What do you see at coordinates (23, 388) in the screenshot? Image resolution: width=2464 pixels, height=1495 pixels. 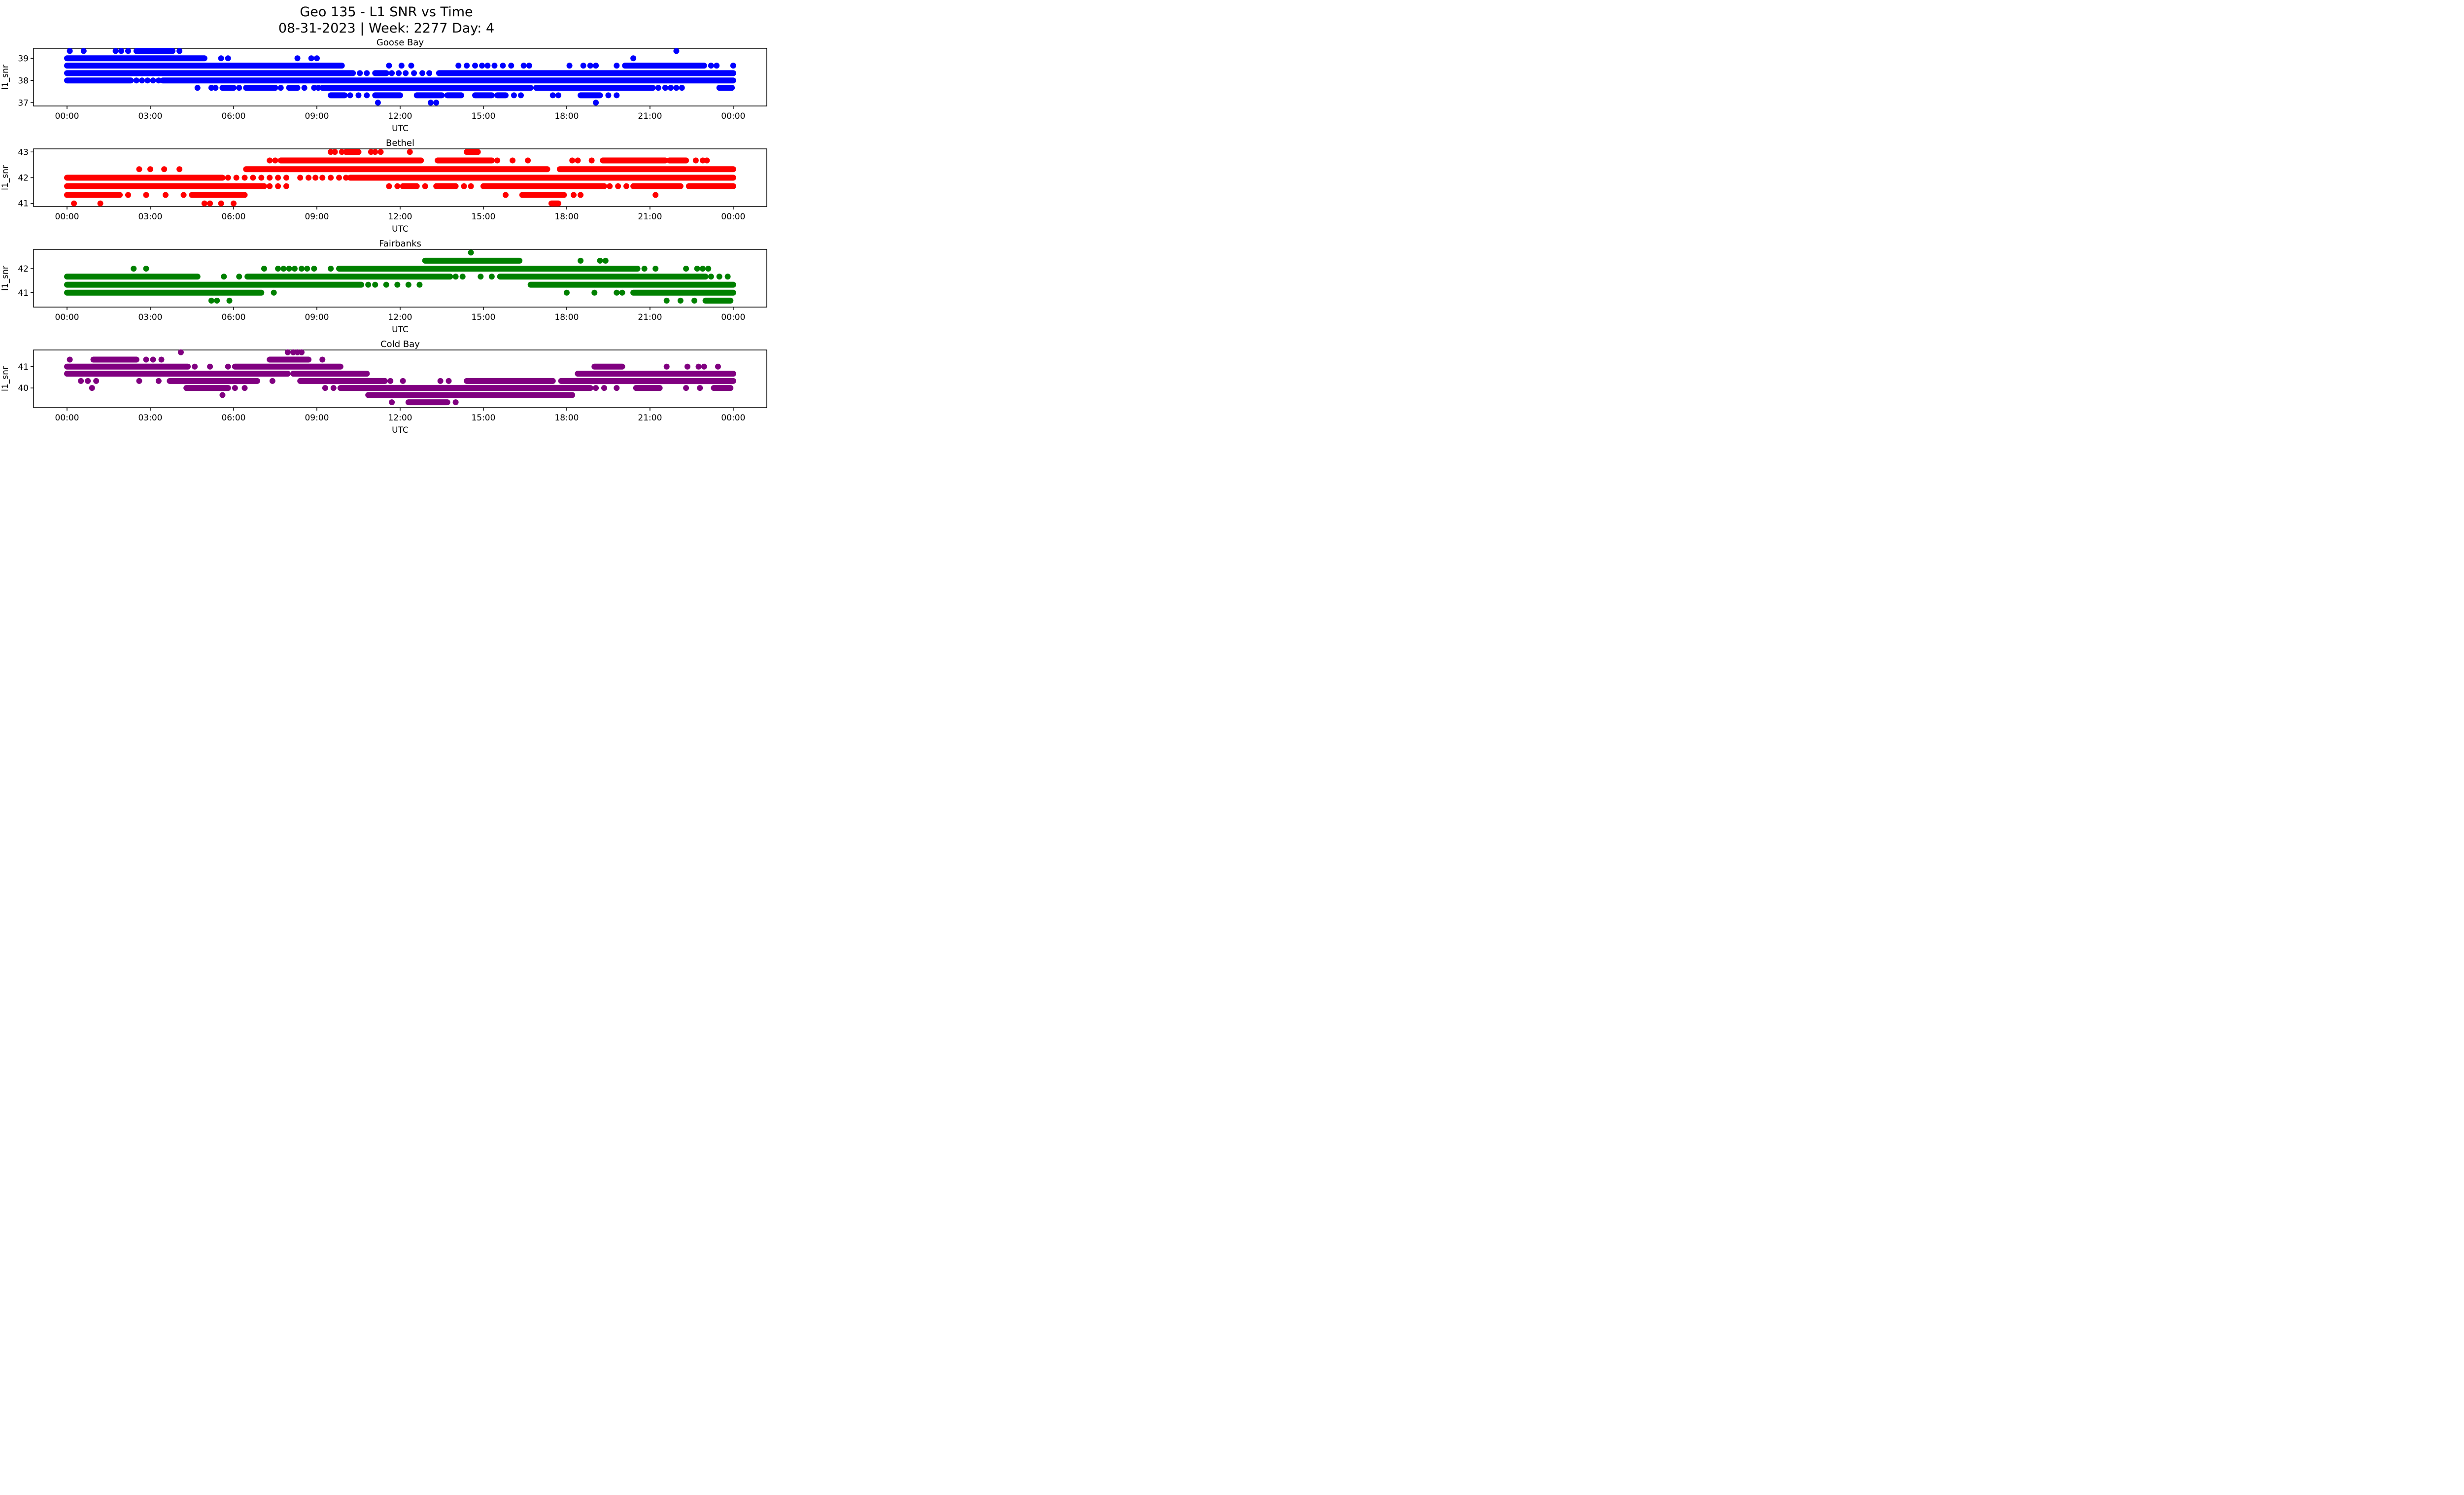 I see `y-tick-label: 40` at bounding box center [23, 388].